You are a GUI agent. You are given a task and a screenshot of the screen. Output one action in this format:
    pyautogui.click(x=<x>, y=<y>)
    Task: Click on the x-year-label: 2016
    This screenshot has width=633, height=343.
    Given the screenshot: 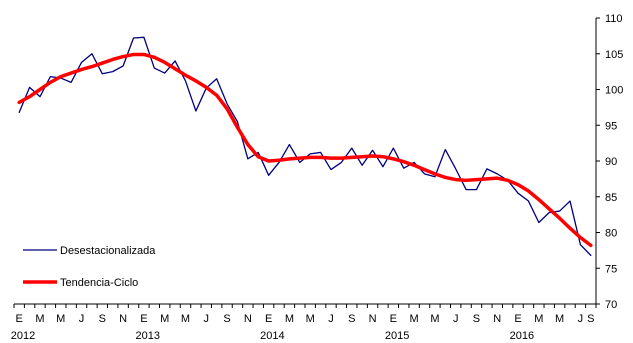 What is the action you would take?
    pyautogui.click(x=522, y=336)
    